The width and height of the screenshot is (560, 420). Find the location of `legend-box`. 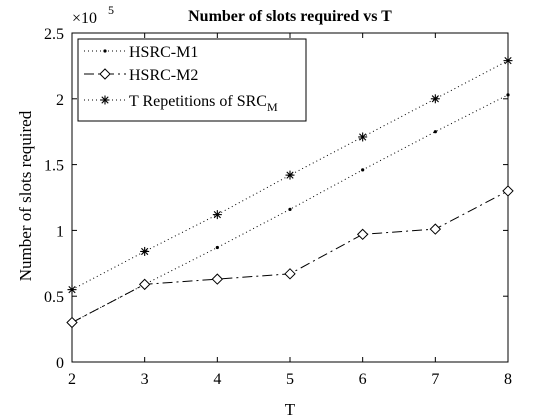

legend-box is located at coordinates (192, 80).